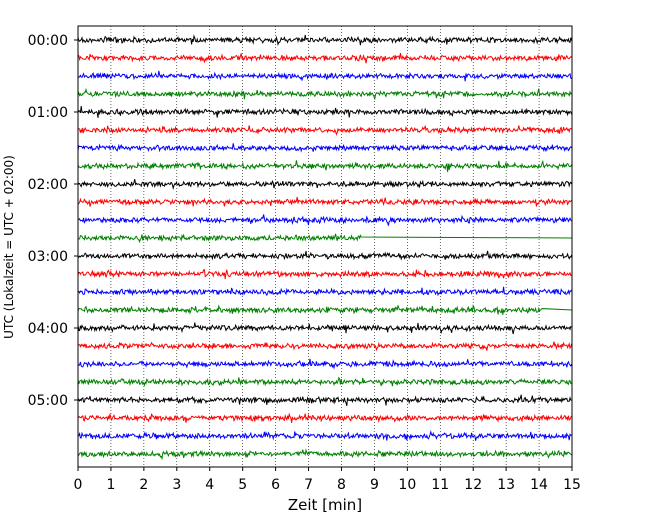 Image resolution: width=650 pixels, height=520 pixels. Describe the element at coordinates (110, 485) in the screenshot. I see `x-tick-label: 1` at that location.